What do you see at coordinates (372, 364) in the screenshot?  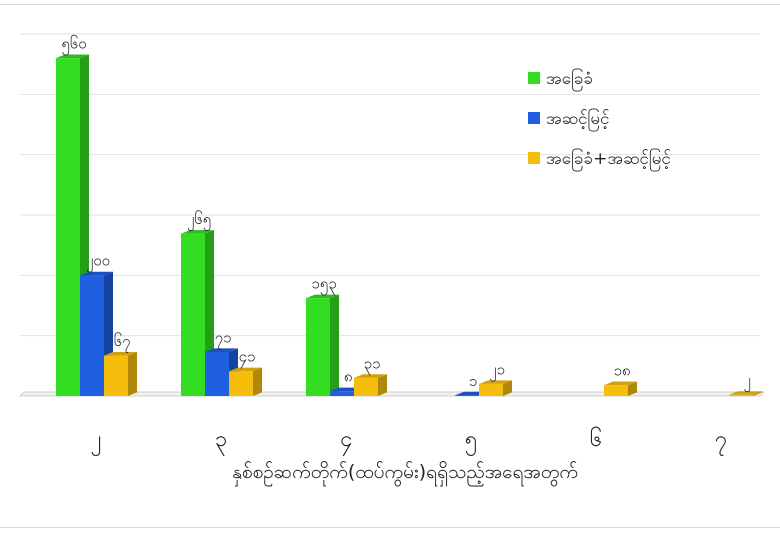 I see `data-label: ၃၁` at bounding box center [372, 364].